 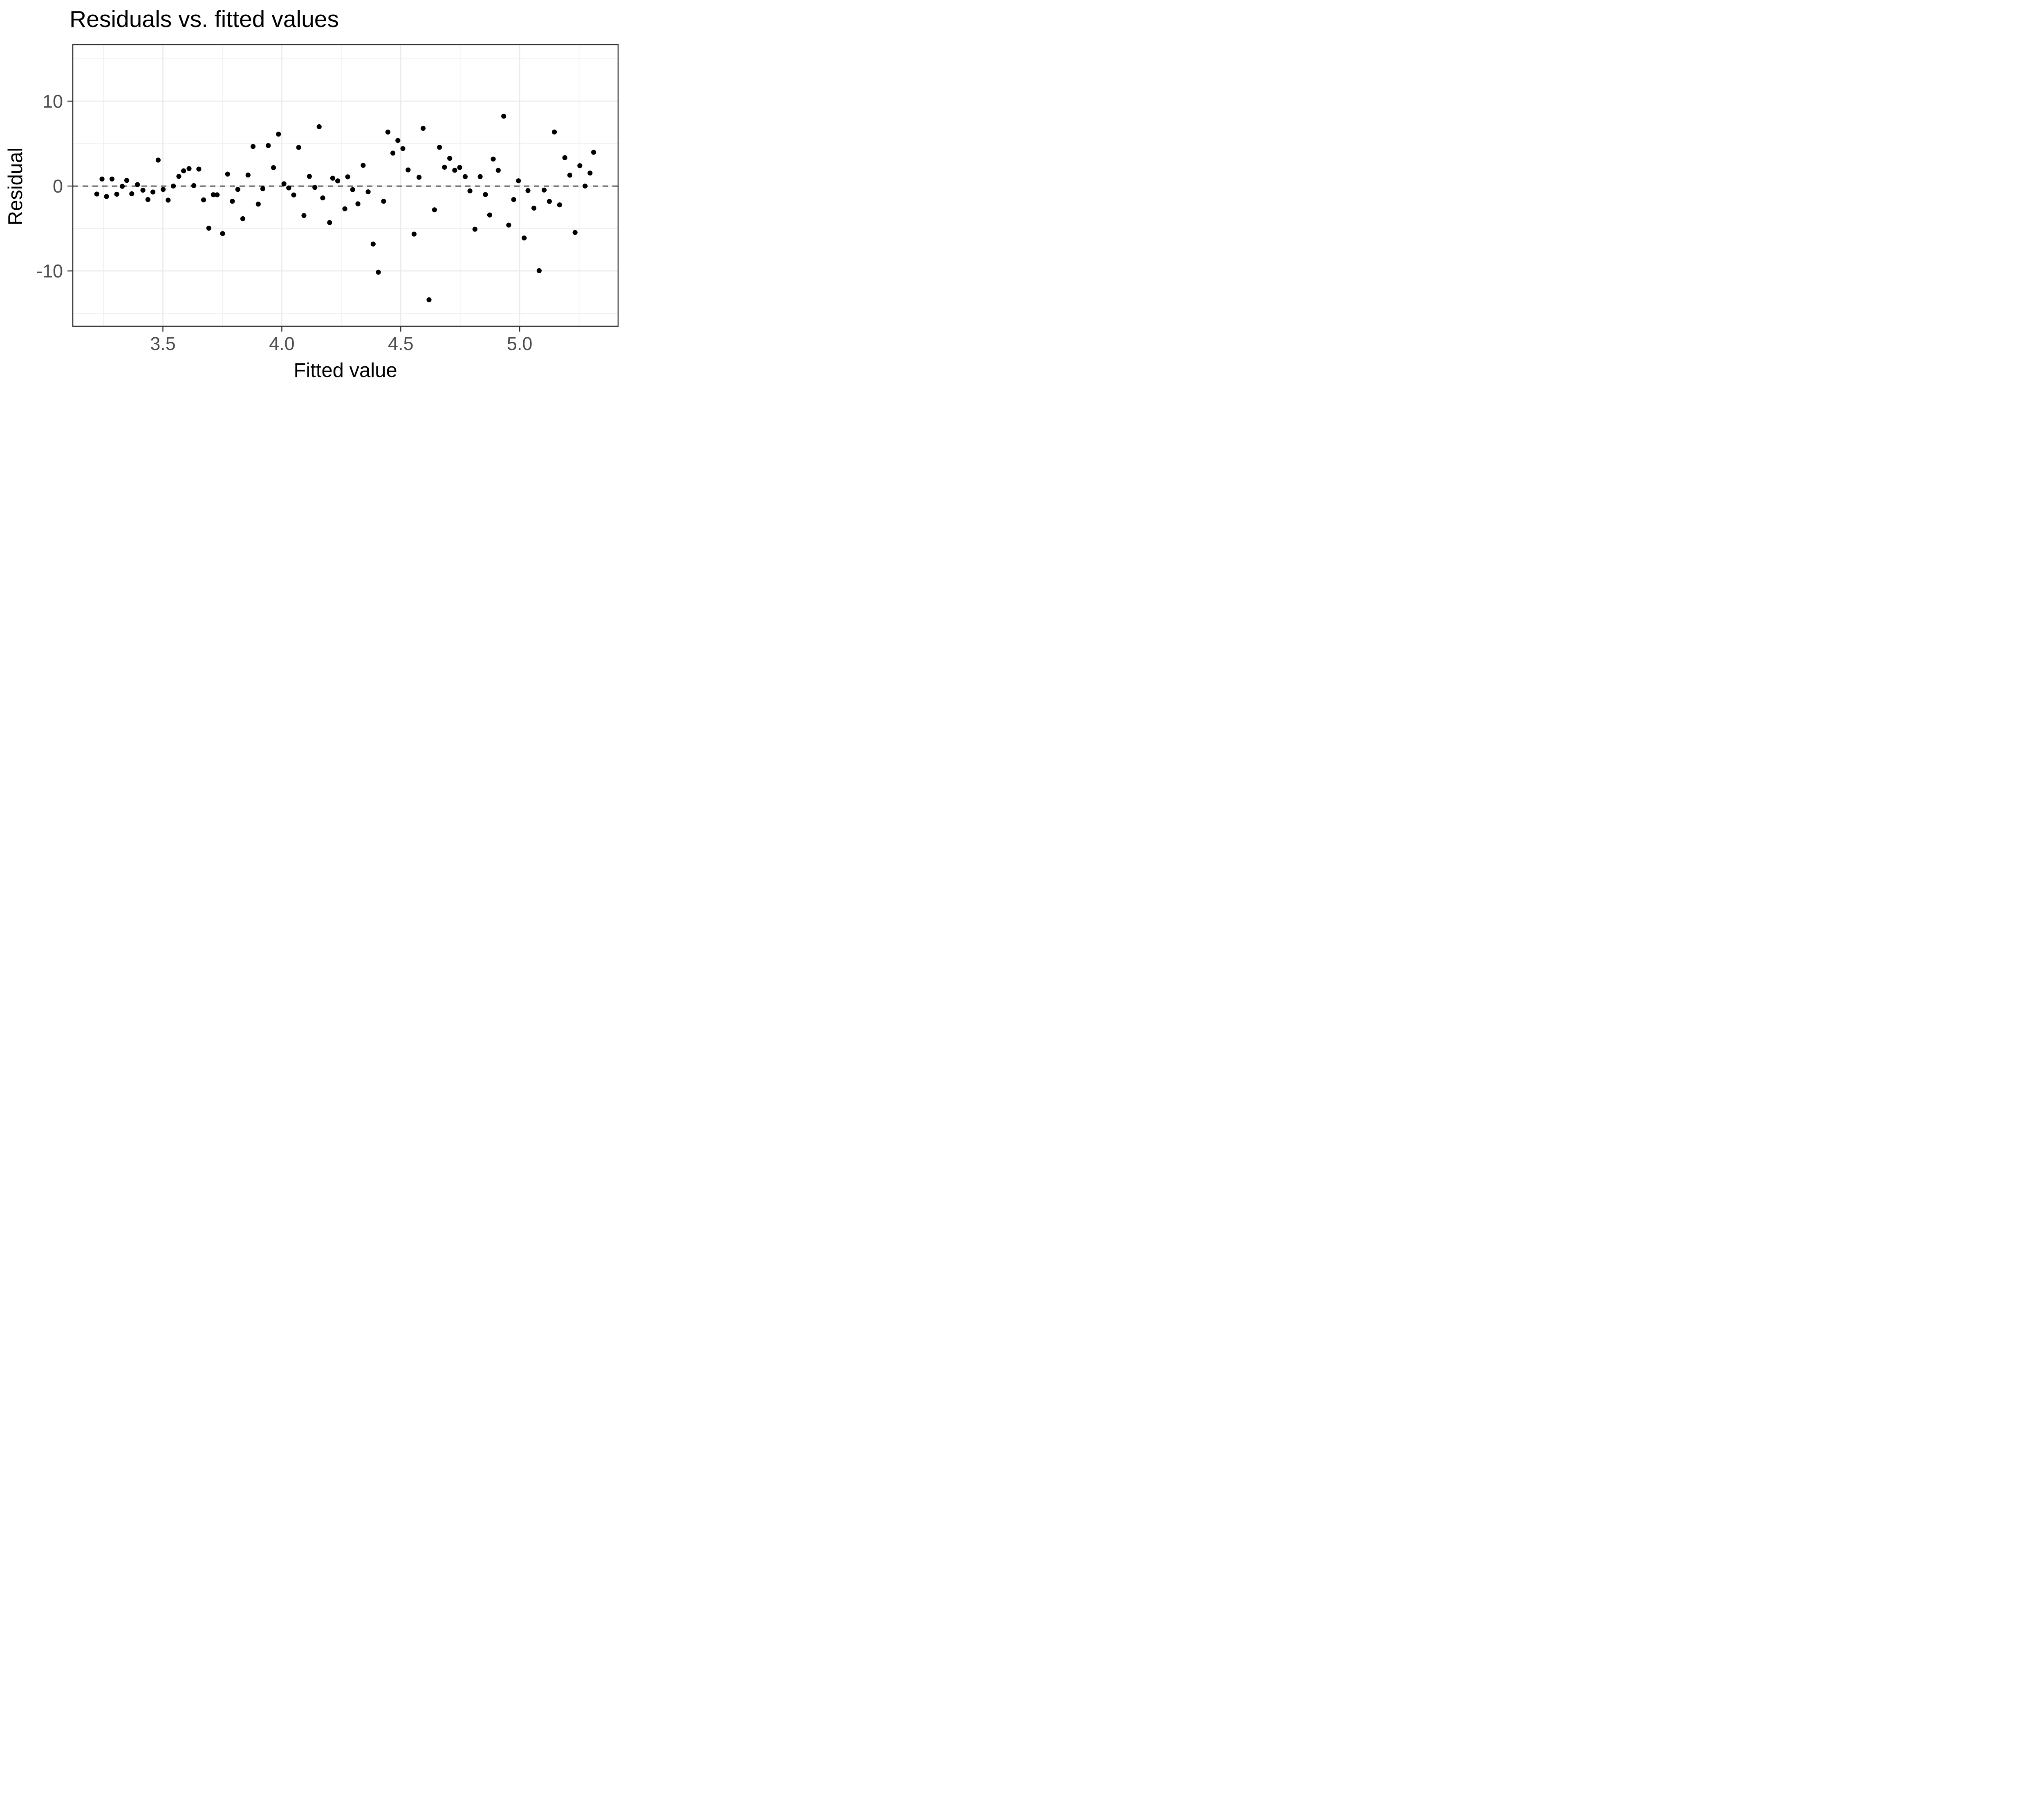 What do you see at coordinates (58, 186) in the screenshot?
I see `y-tick-label: 0` at bounding box center [58, 186].